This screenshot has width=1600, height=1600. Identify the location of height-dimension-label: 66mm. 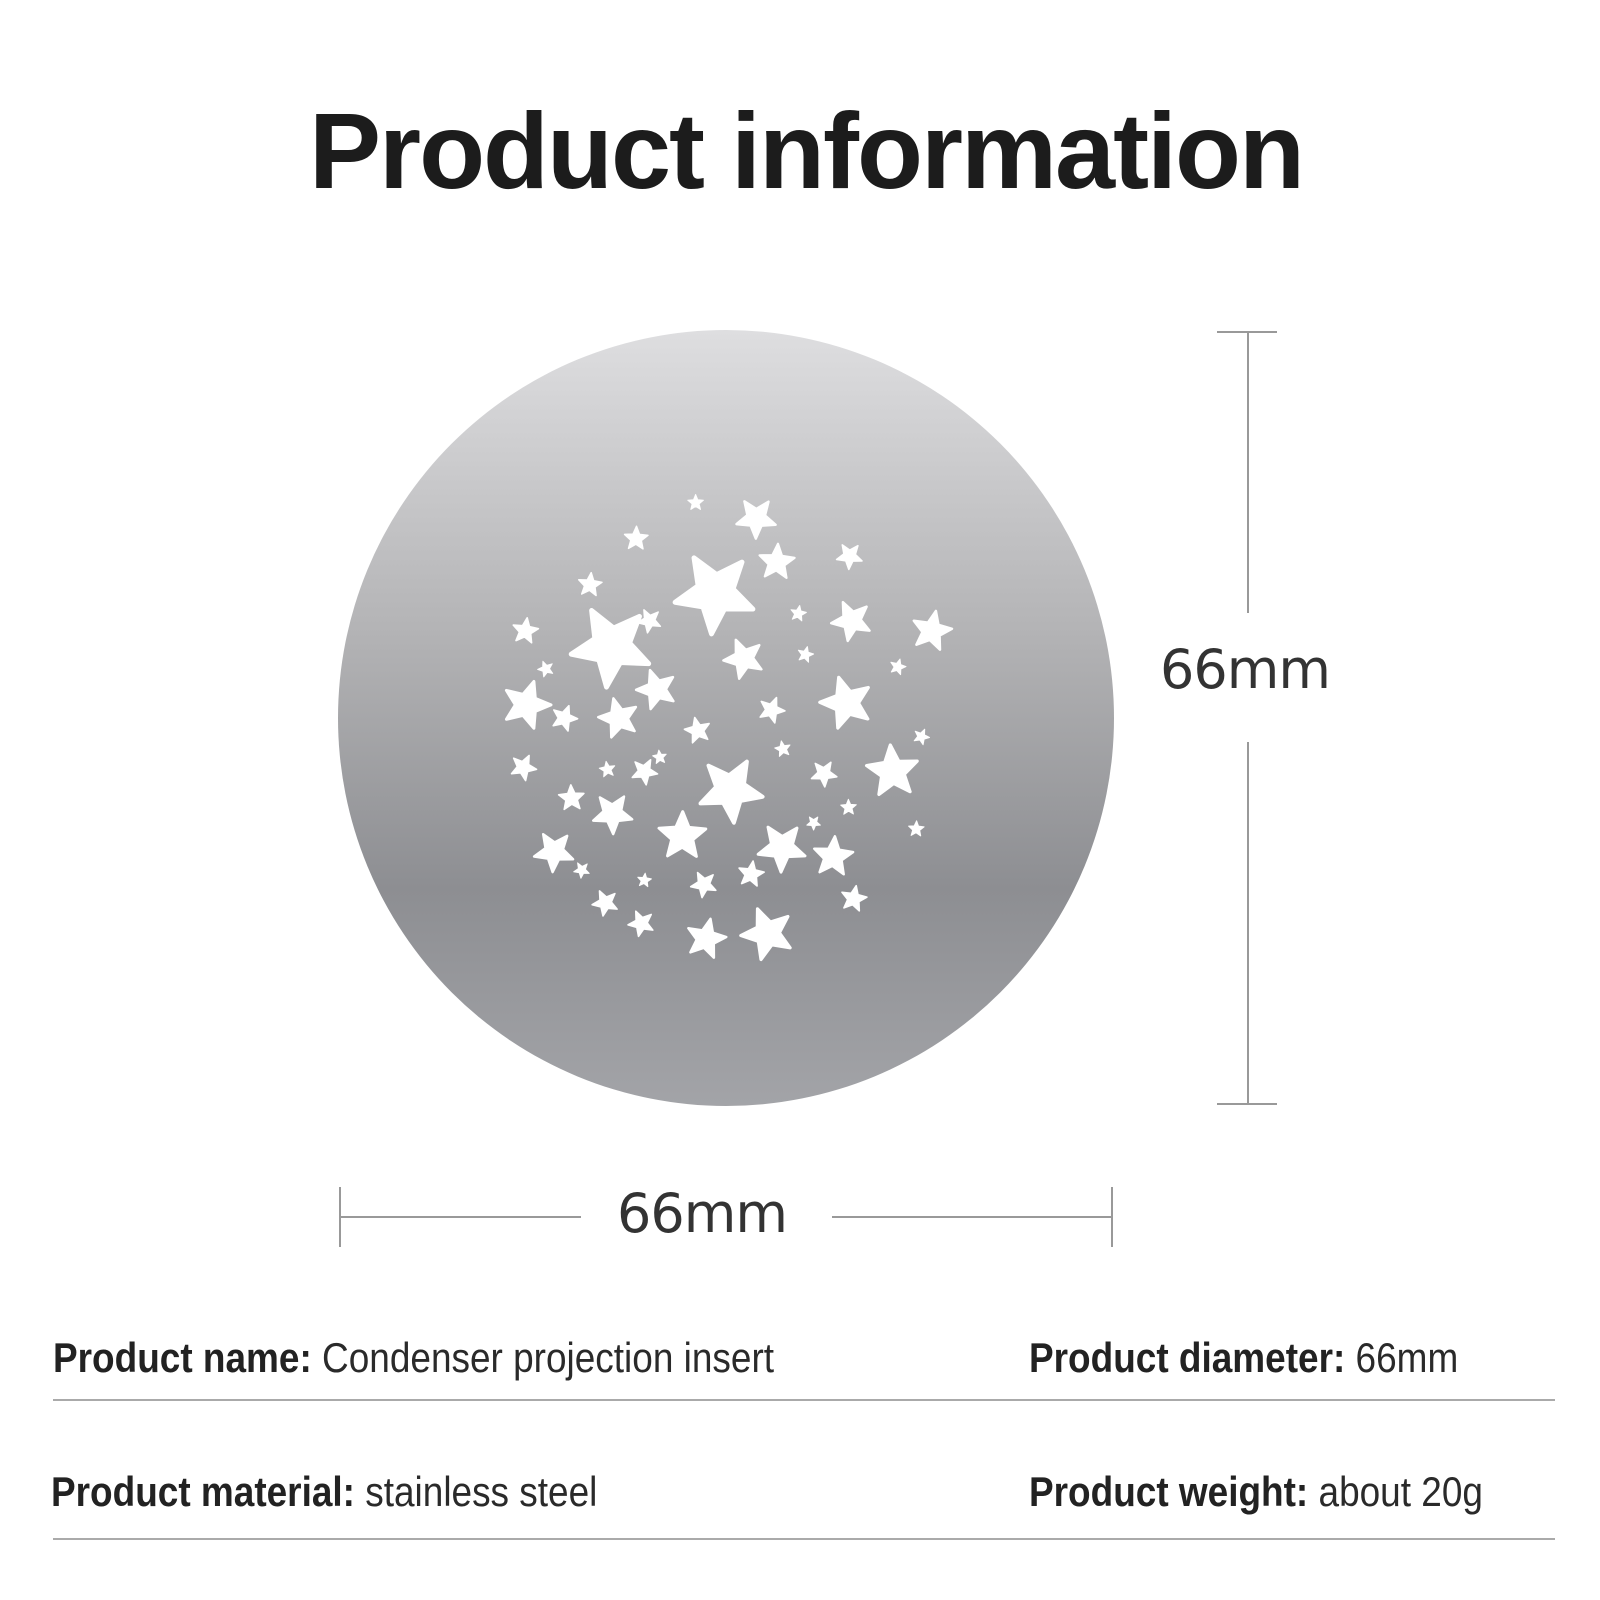
(1245, 669).